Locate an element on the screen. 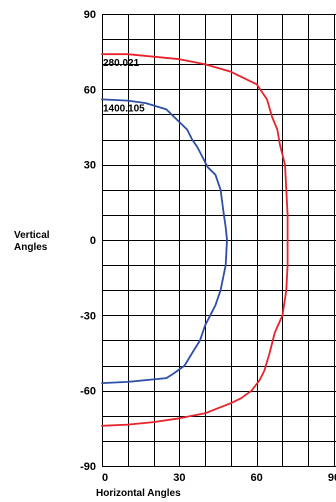 This screenshot has height=502, width=336. y-tick-label: 90 is located at coordinates (90, 15).